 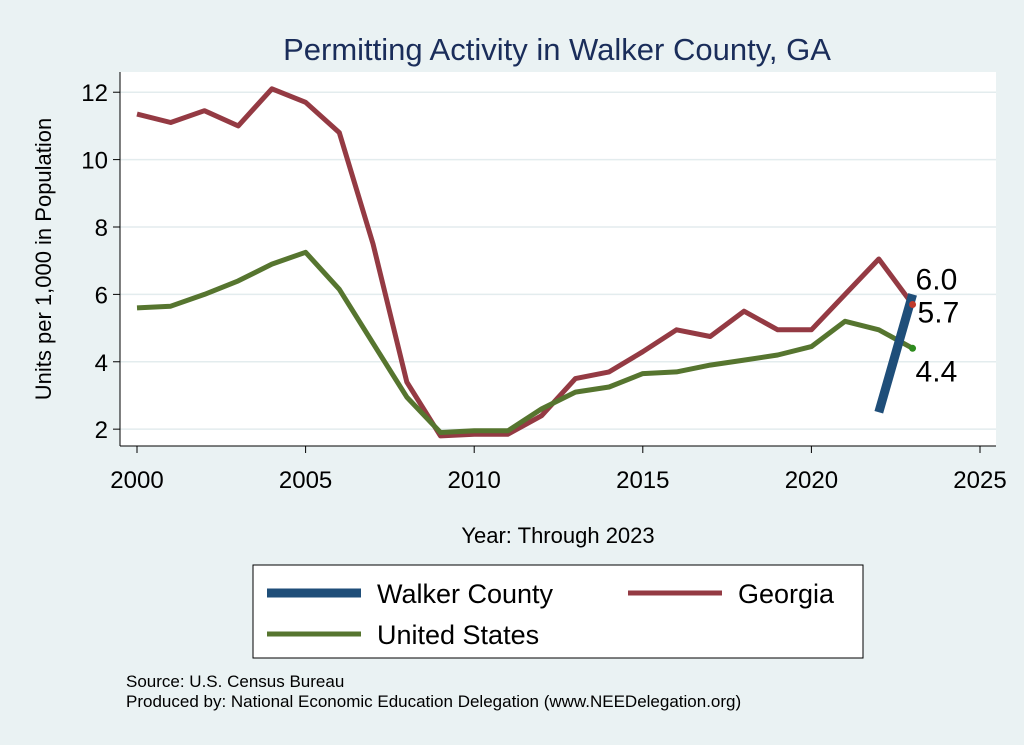 I want to click on legend-box, so click(x=558, y=611).